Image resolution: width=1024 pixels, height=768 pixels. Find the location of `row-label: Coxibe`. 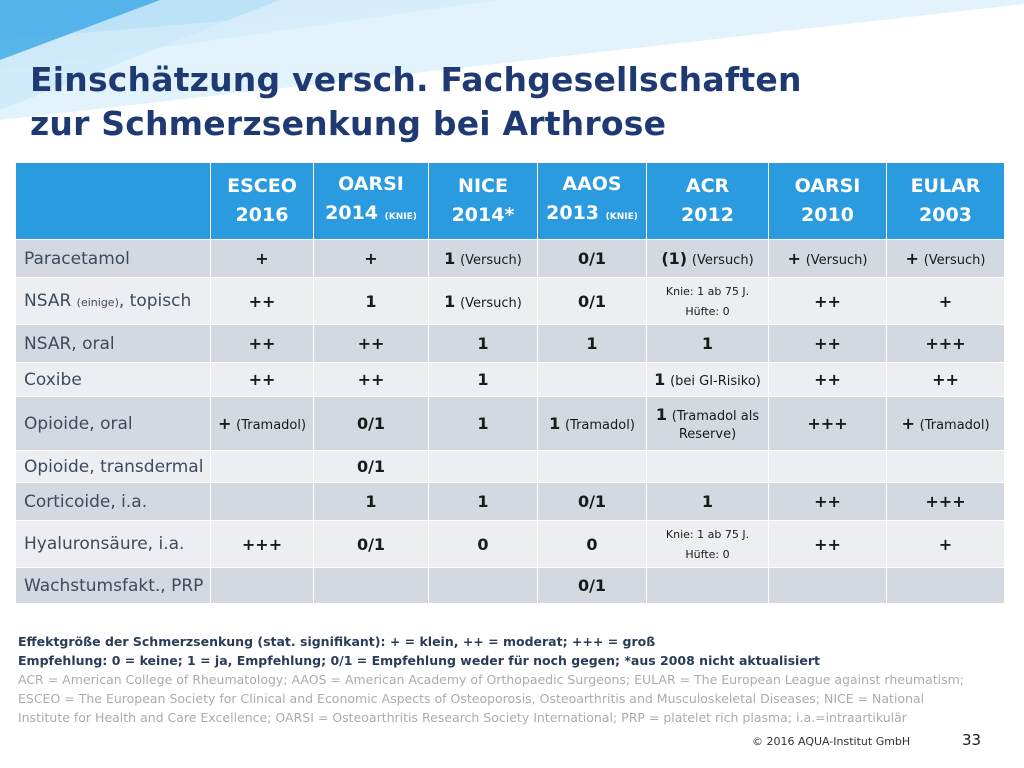

row-label: Coxibe is located at coordinates (113, 379).